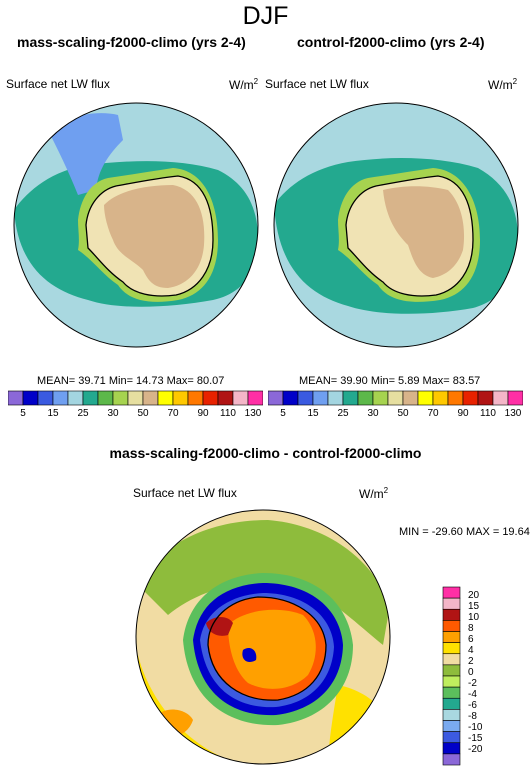  I want to click on cb-label: 6, so click(471, 639).